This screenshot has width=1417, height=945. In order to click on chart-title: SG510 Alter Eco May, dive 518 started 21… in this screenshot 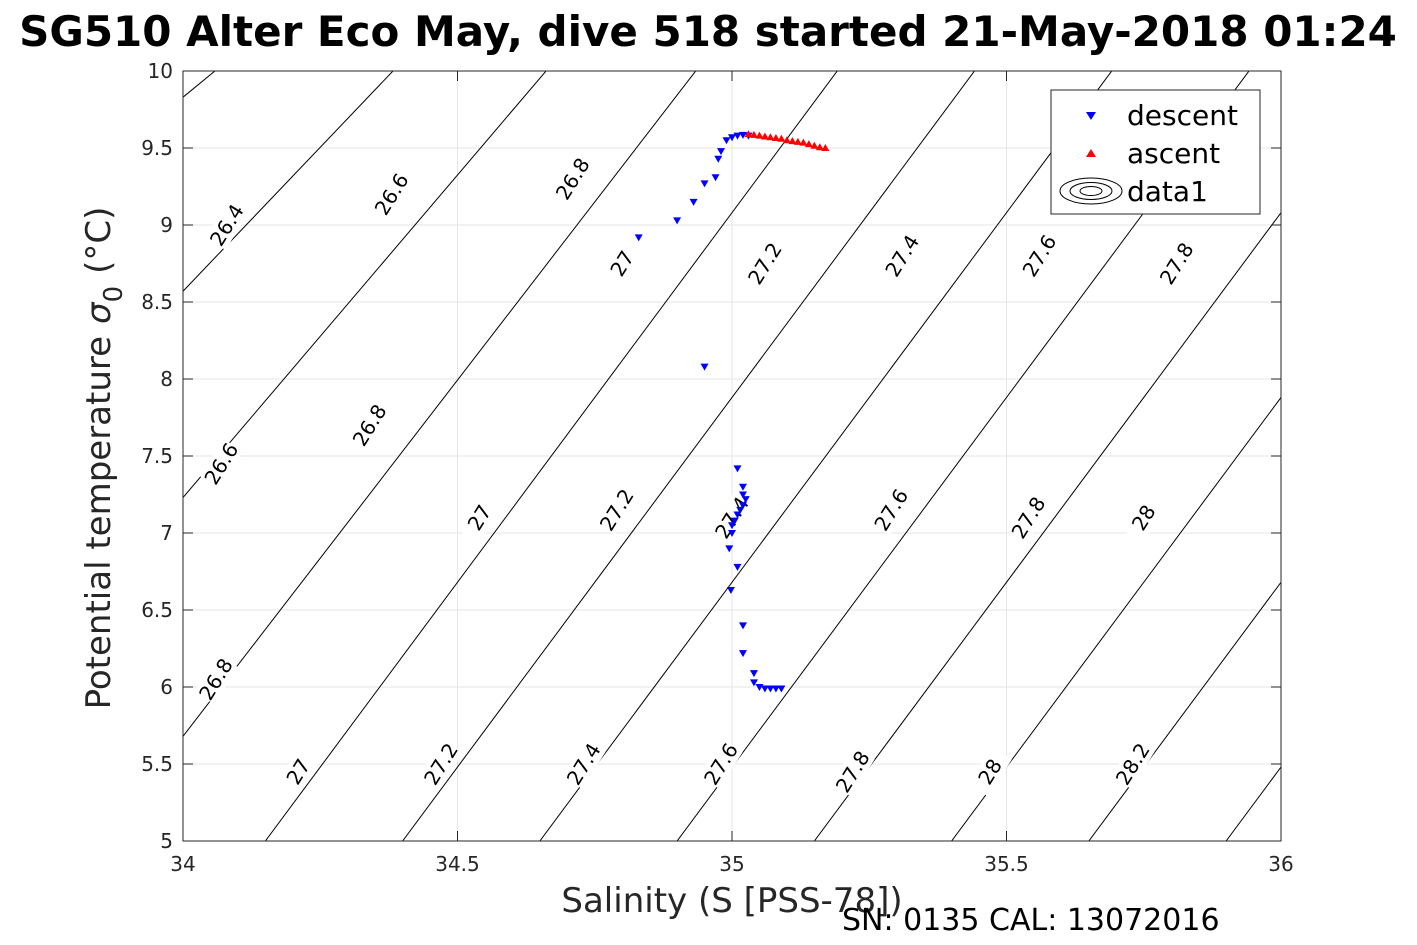, I will do `click(708, 31)`.